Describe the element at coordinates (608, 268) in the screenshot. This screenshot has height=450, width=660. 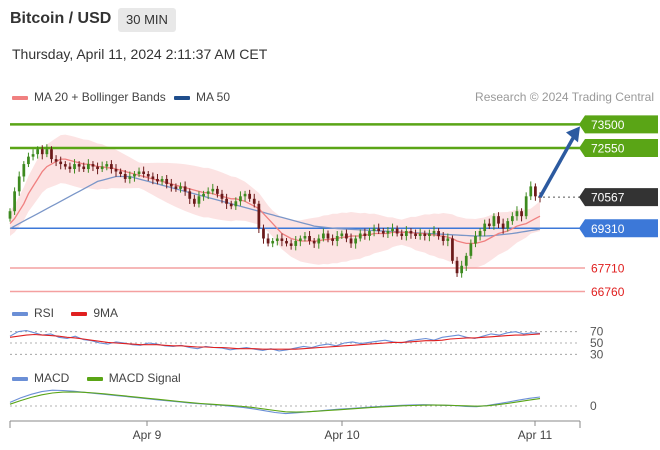
I see `level-label-67710: 67710` at that location.